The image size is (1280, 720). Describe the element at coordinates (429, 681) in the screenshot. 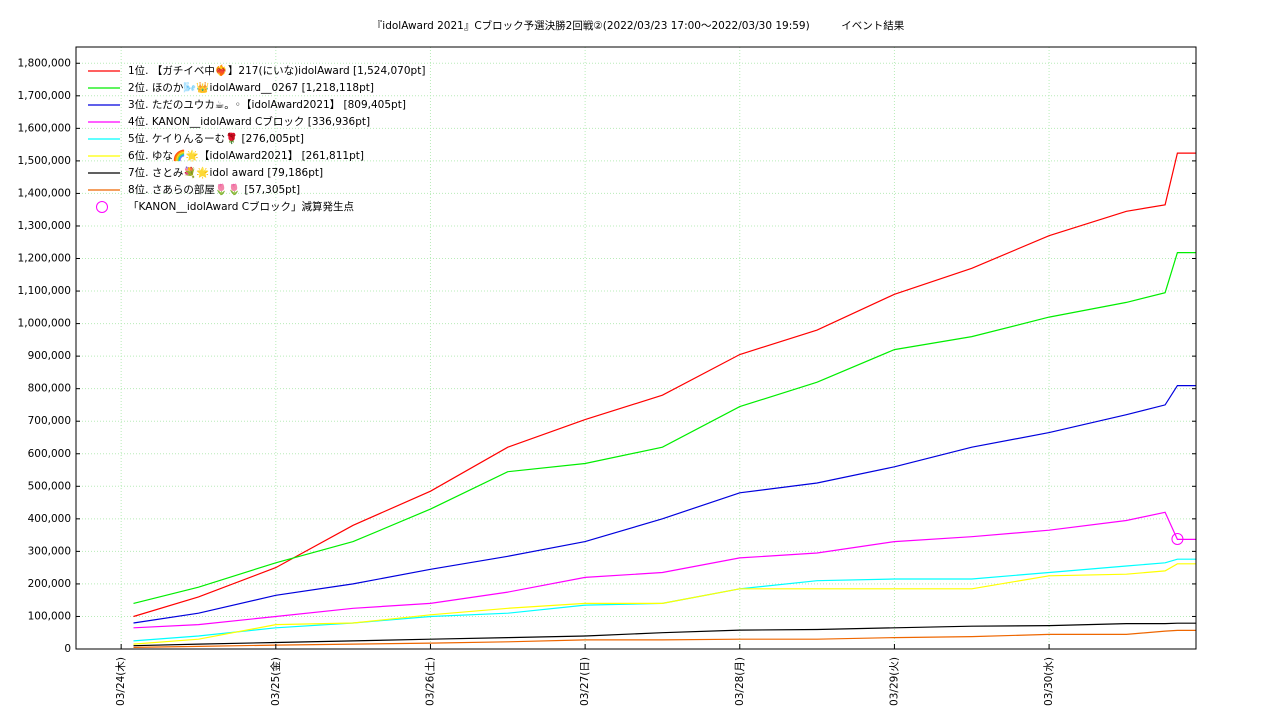

I see `x-tick-label: 03/26(土)` at that location.